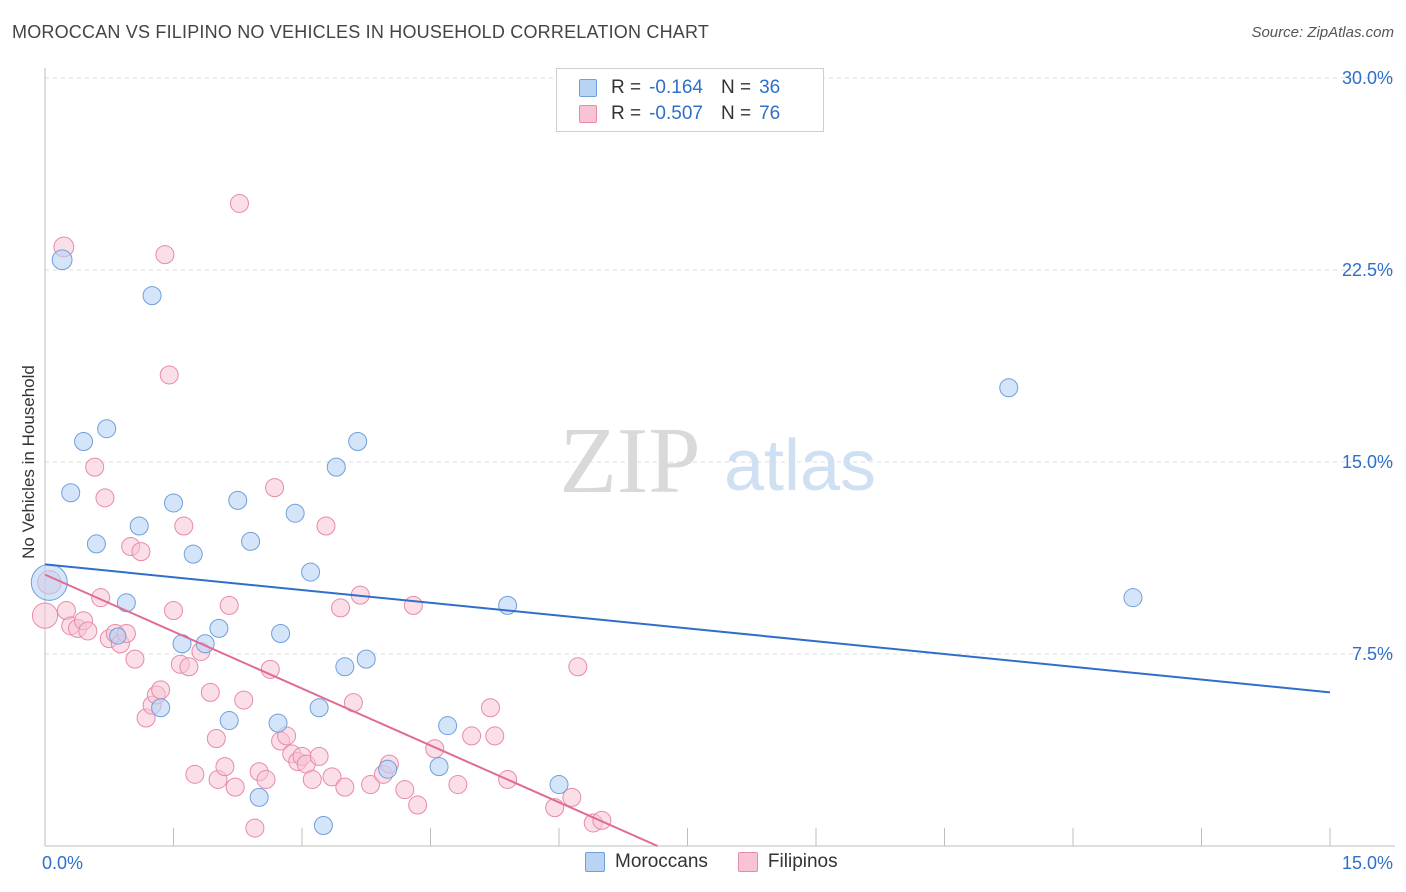  What do you see at coordinates (787, 862) in the screenshot?
I see `legend-item-filipinos: Filipinos` at bounding box center [787, 862].